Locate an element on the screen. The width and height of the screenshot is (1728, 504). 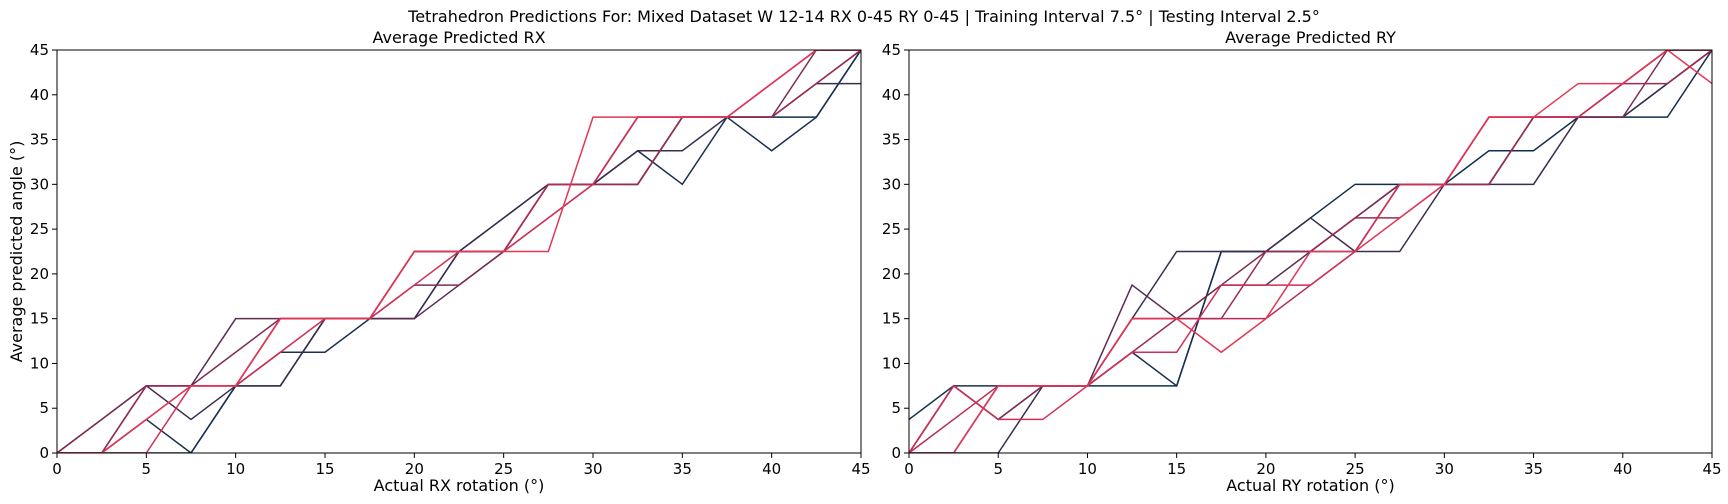
ry-chart-x-axis-label: Actual RY rotation (°) is located at coordinates (1310, 485).